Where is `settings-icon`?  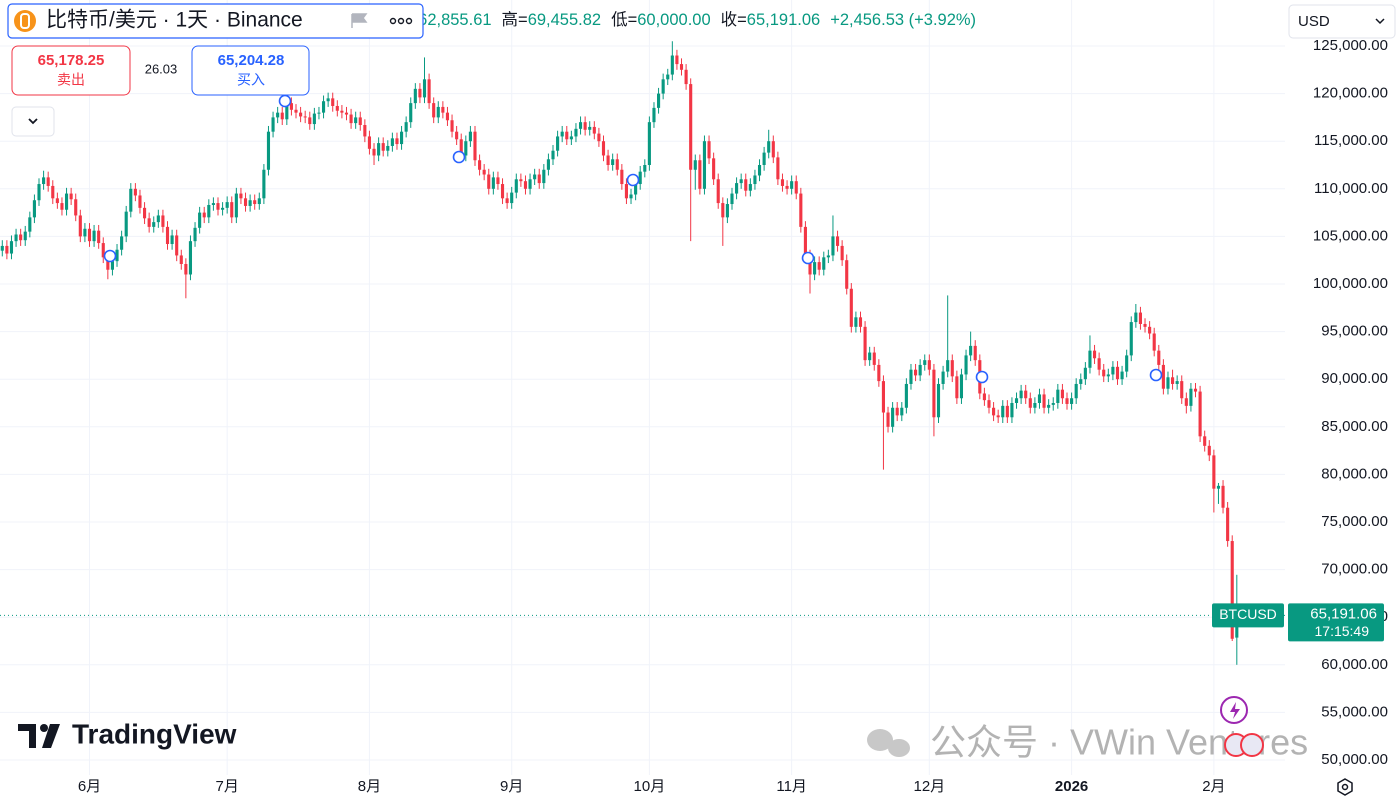
settings-icon is located at coordinates (1345, 787).